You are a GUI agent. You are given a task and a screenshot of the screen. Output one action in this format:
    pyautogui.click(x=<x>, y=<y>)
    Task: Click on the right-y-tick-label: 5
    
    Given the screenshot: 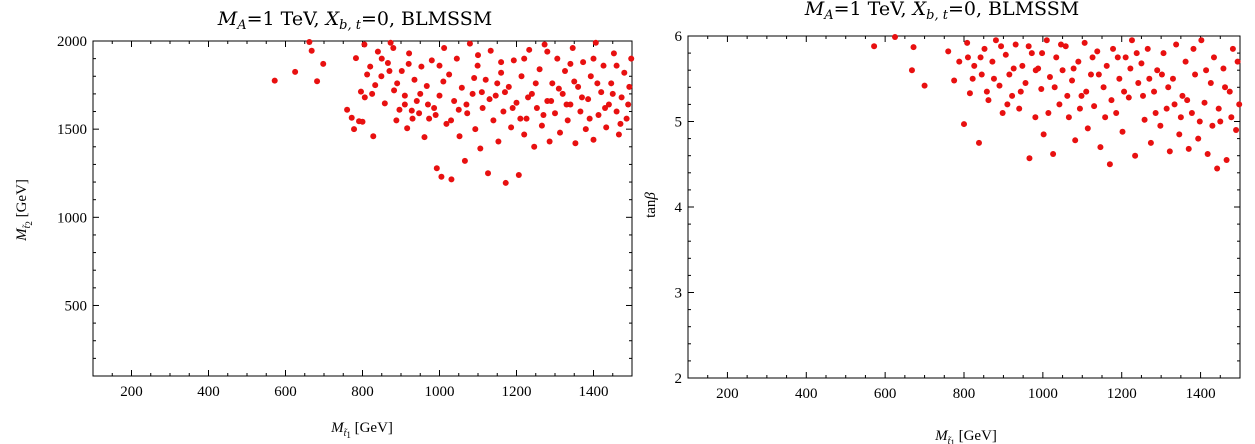 What is the action you would take?
    pyautogui.click(x=679, y=123)
    